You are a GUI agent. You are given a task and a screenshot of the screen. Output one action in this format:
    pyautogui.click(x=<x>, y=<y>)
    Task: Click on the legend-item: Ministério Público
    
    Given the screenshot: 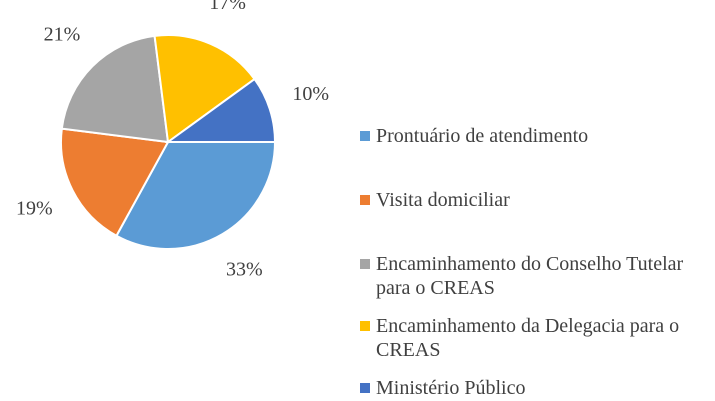 What is the action you would take?
    pyautogui.click(x=535, y=388)
    